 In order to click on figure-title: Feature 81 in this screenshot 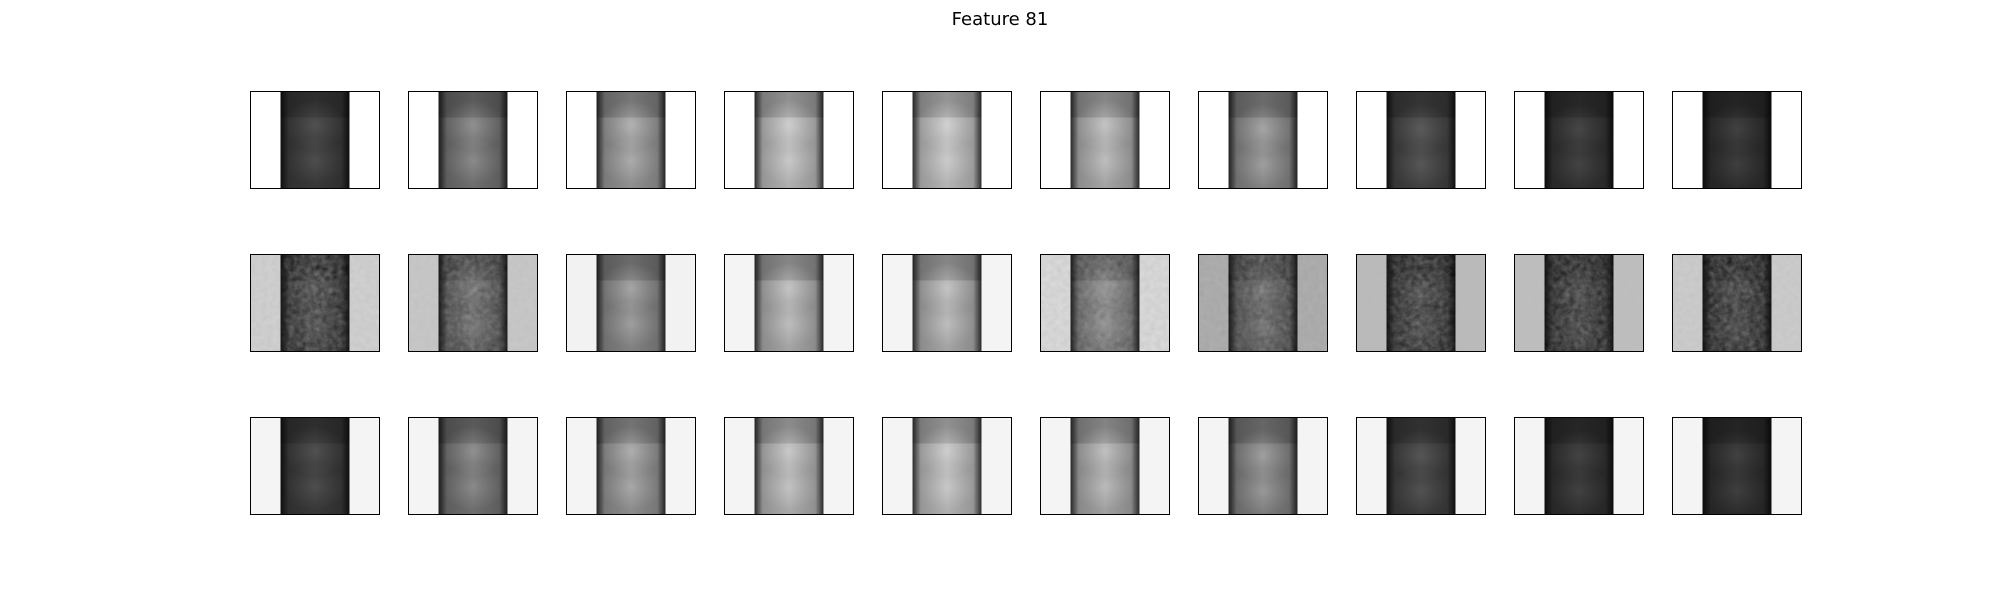, I will do `click(1000, 19)`.